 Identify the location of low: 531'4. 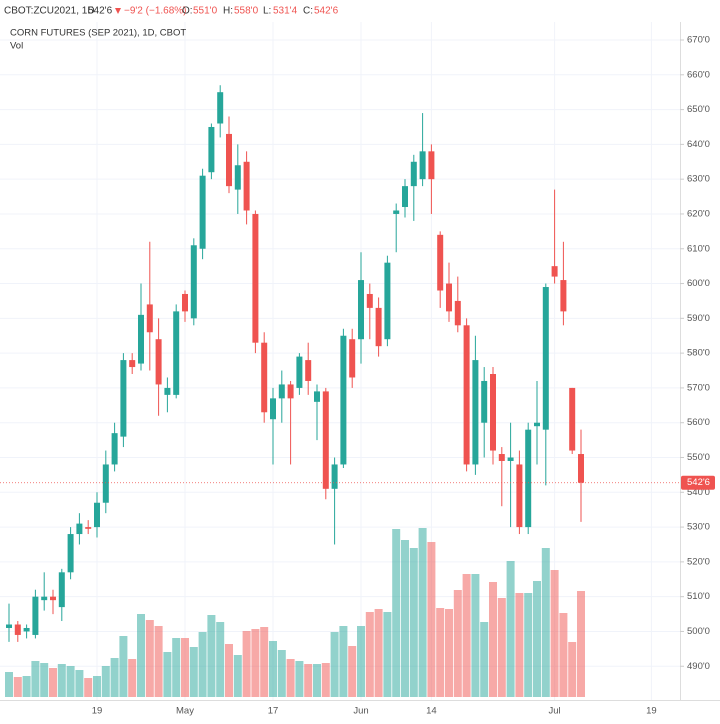
(285, 11).